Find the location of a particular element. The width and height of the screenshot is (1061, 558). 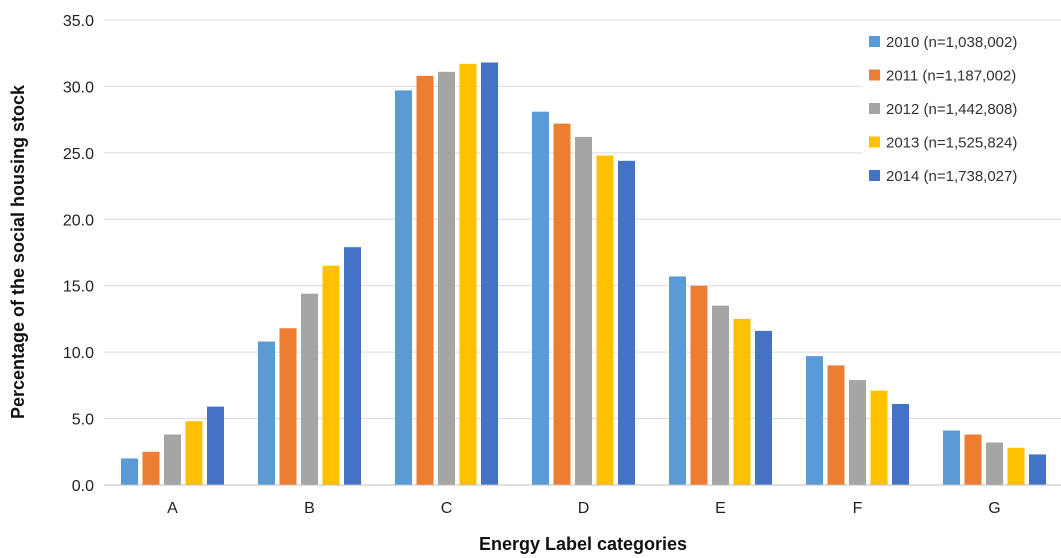

legend-label: 2010 (n=1,038,002) is located at coordinates (951, 42).